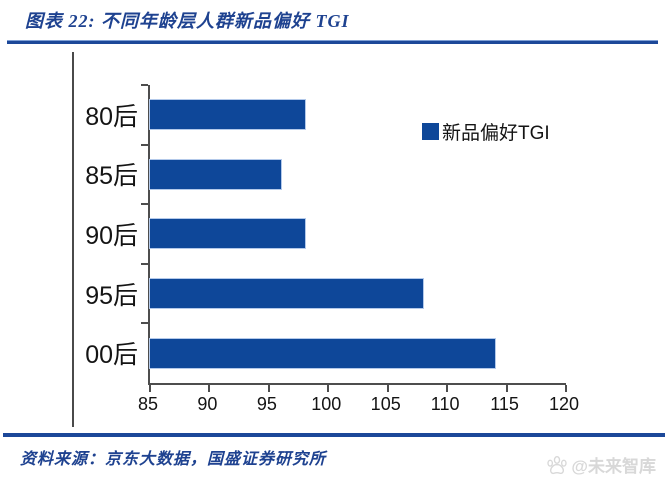 The width and height of the screenshot is (668, 484). What do you see at coordinates (215, 174) in the screenshot?
I see `bar-85后` at bounding box center [215, 174].